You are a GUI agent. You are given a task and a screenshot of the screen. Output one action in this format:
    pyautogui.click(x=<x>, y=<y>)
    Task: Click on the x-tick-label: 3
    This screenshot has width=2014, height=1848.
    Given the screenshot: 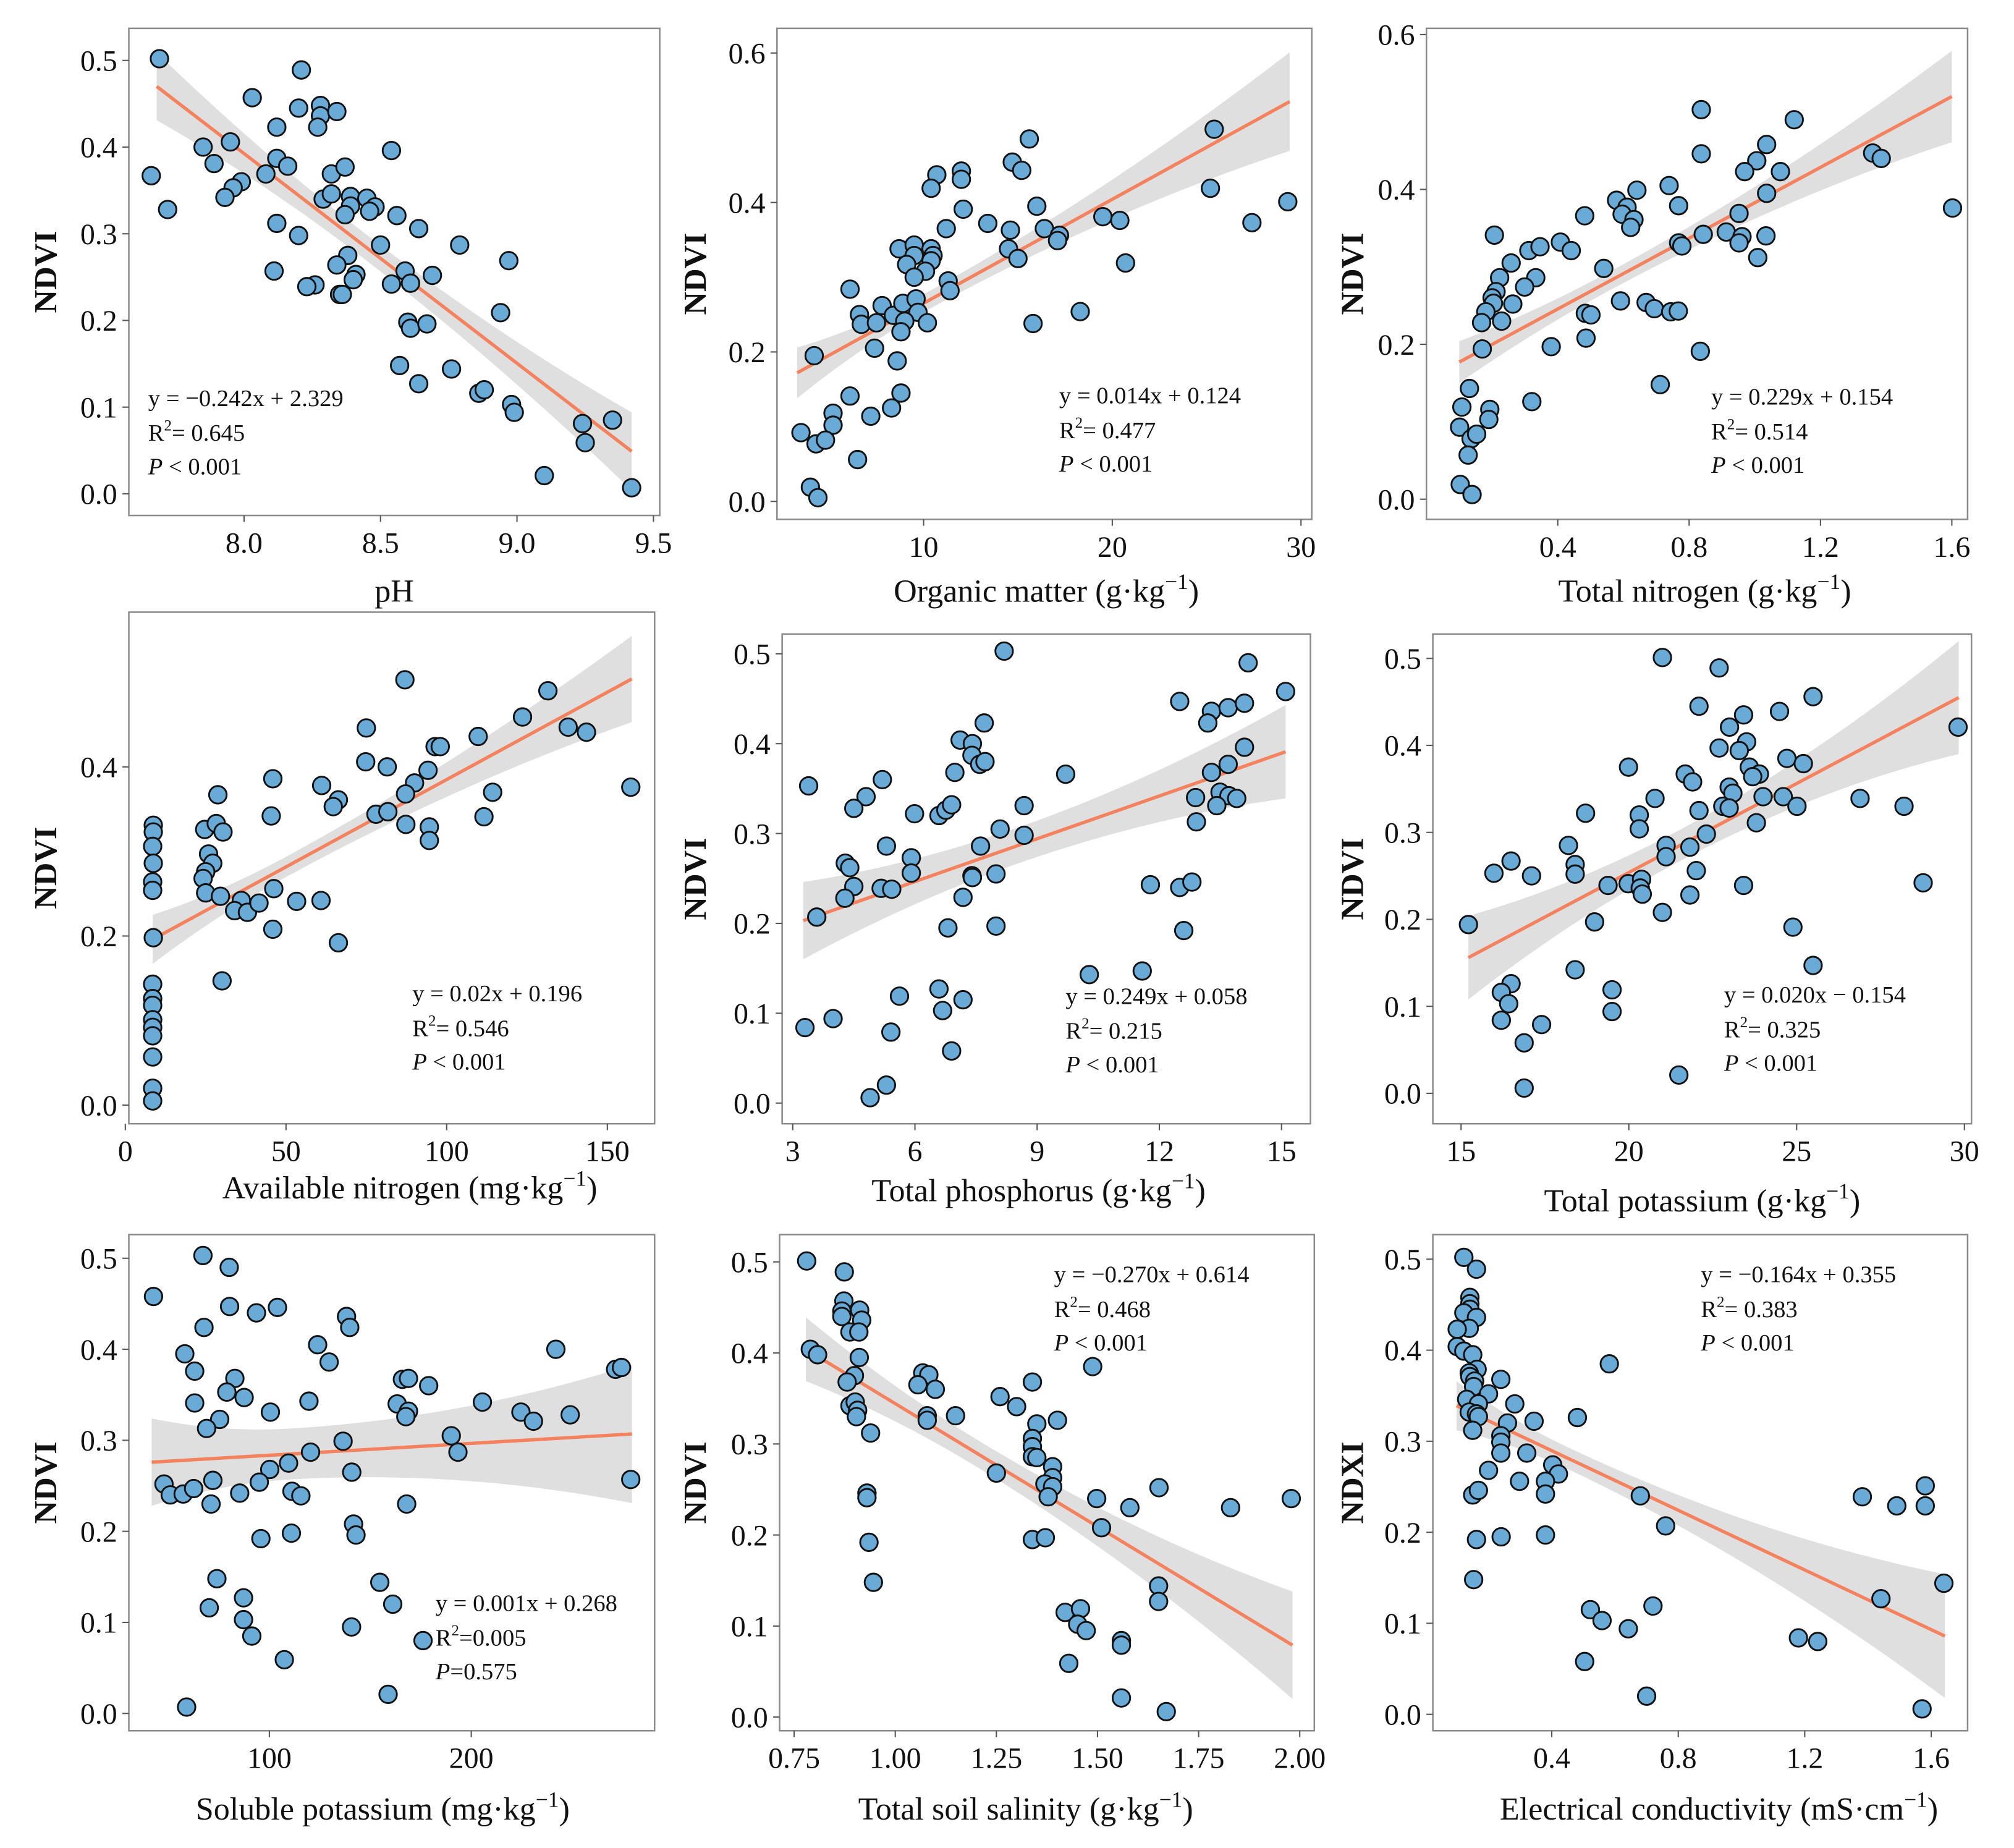 What is the action you would take?
    pyautogui.click(x=793, y=1151)
    